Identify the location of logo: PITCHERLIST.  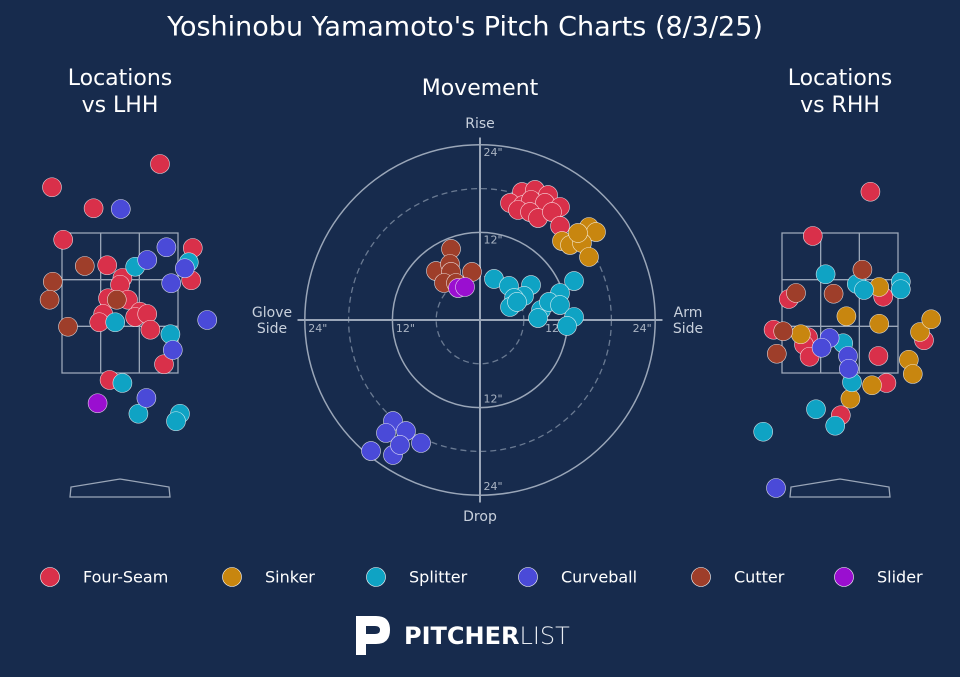
(463, 635).